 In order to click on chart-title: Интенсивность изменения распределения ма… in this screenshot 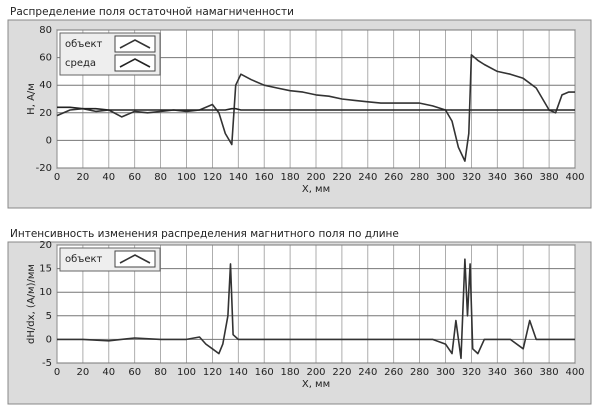, I will do `click(204, 234)`.